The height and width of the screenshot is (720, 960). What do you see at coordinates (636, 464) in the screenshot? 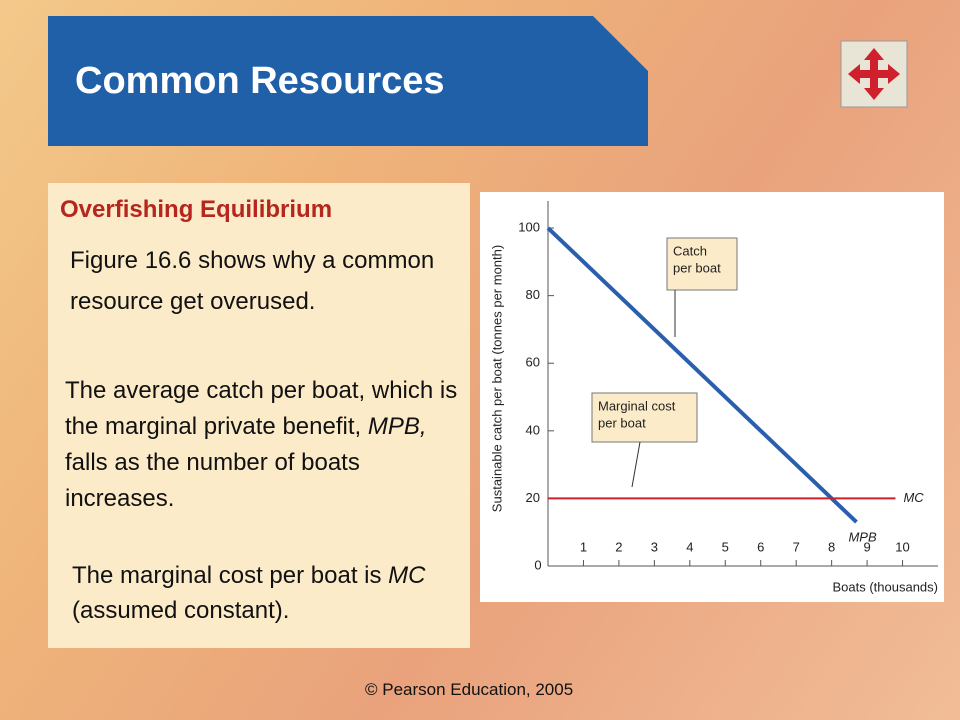
I see `annotation-pointer` at bounding box center [636, 464].